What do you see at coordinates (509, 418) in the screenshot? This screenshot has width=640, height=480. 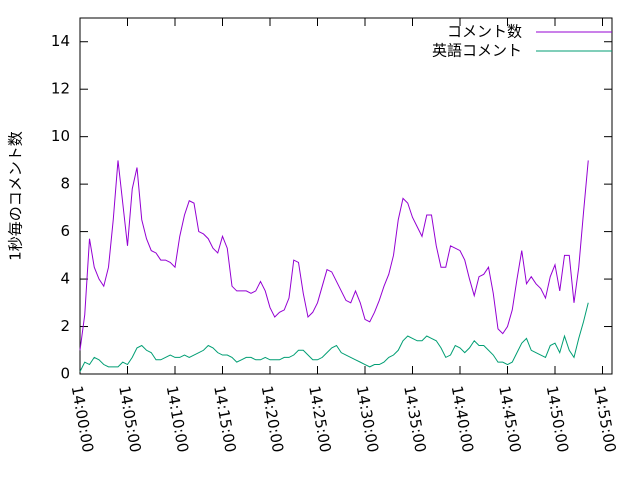 I see `x-tick-label: 14:45:00` at bounding box center [509, 418].